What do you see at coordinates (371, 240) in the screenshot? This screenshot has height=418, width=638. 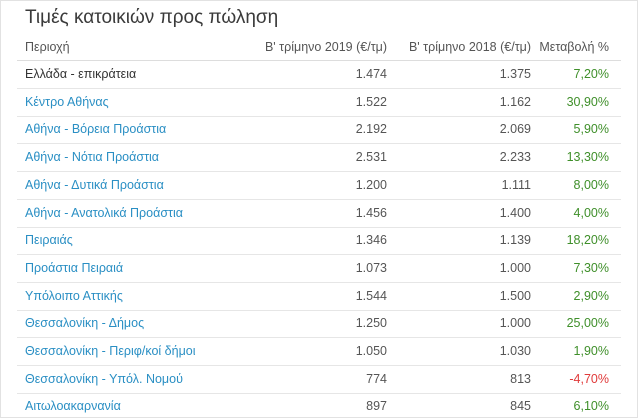 I see `price-2019-cell: 1.346` at bounding box center [371, 240].